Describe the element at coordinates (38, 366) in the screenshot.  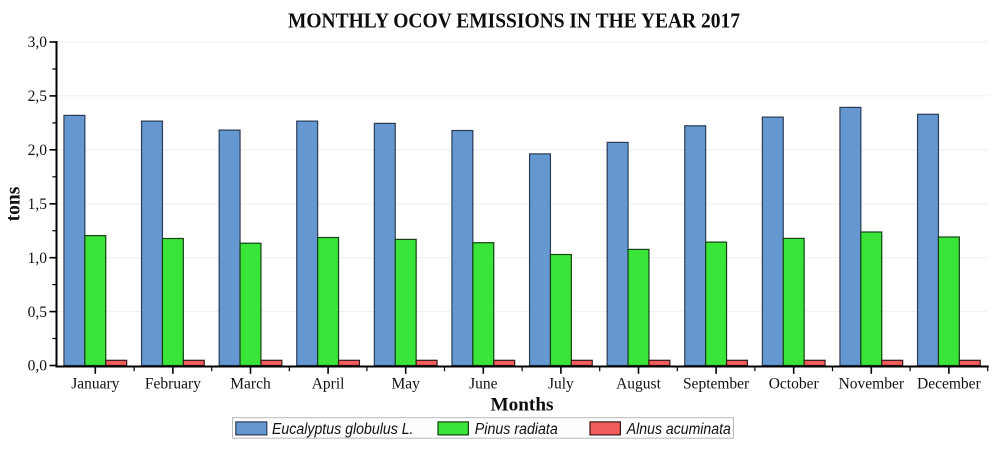
I see `svg-text: 0,0` at that location.